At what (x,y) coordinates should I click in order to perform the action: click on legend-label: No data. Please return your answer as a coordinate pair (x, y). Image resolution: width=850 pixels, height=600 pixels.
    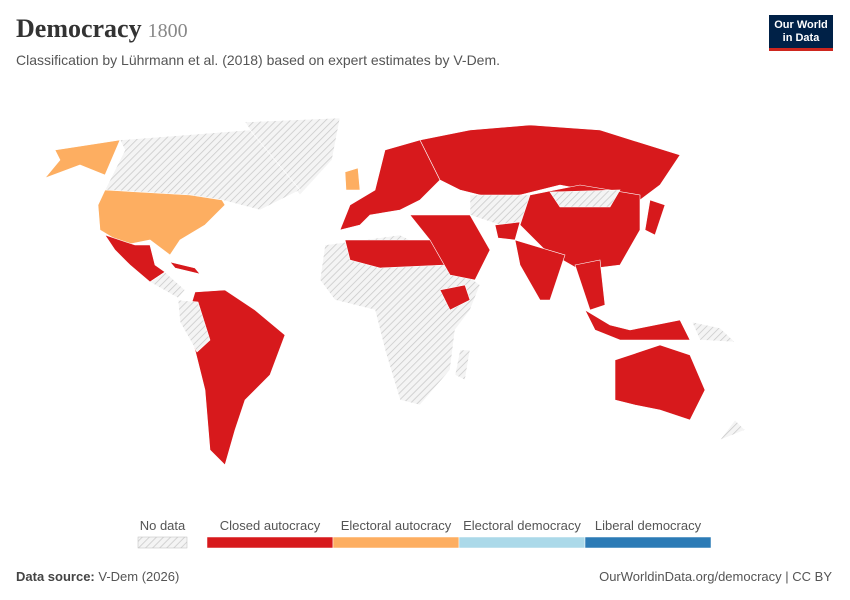
    Looking at the image, I should click on (163, 525).